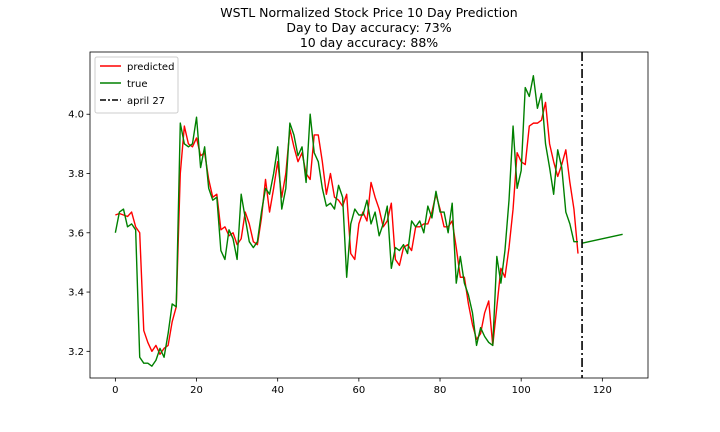  What do you see at coordinates (115, 390) in the screenshot?
I see `x-tick-label: 0` at bounding box center [115, 390].